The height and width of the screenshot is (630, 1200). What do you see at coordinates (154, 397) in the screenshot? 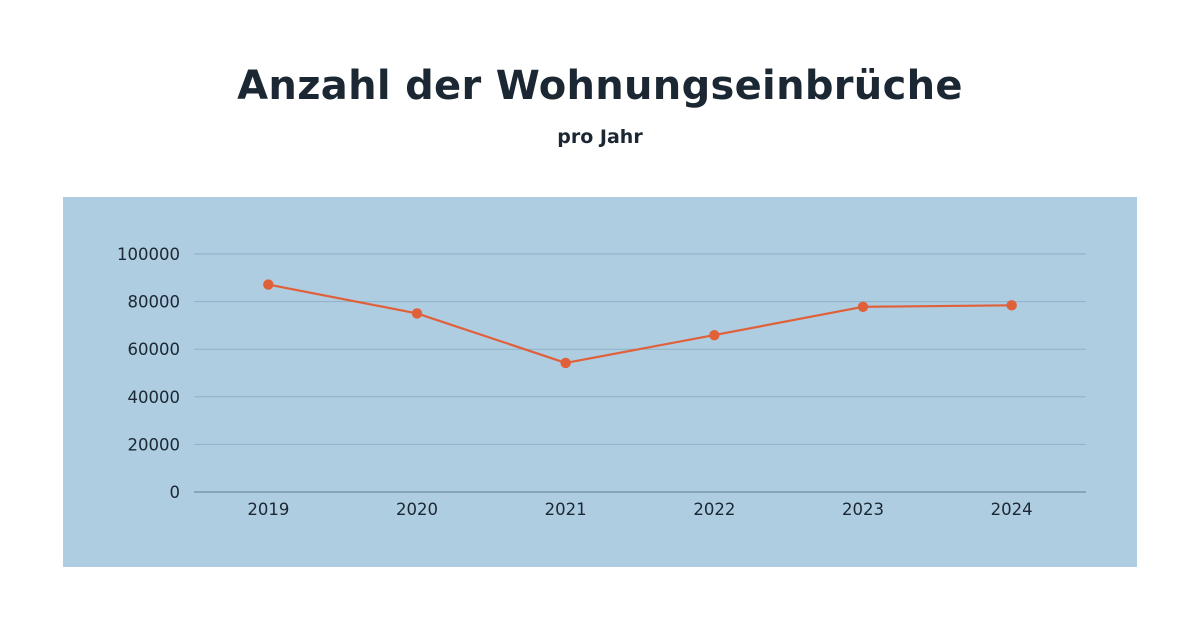
I see `y-tick-label: 40000` at bounding box center [154, 397].